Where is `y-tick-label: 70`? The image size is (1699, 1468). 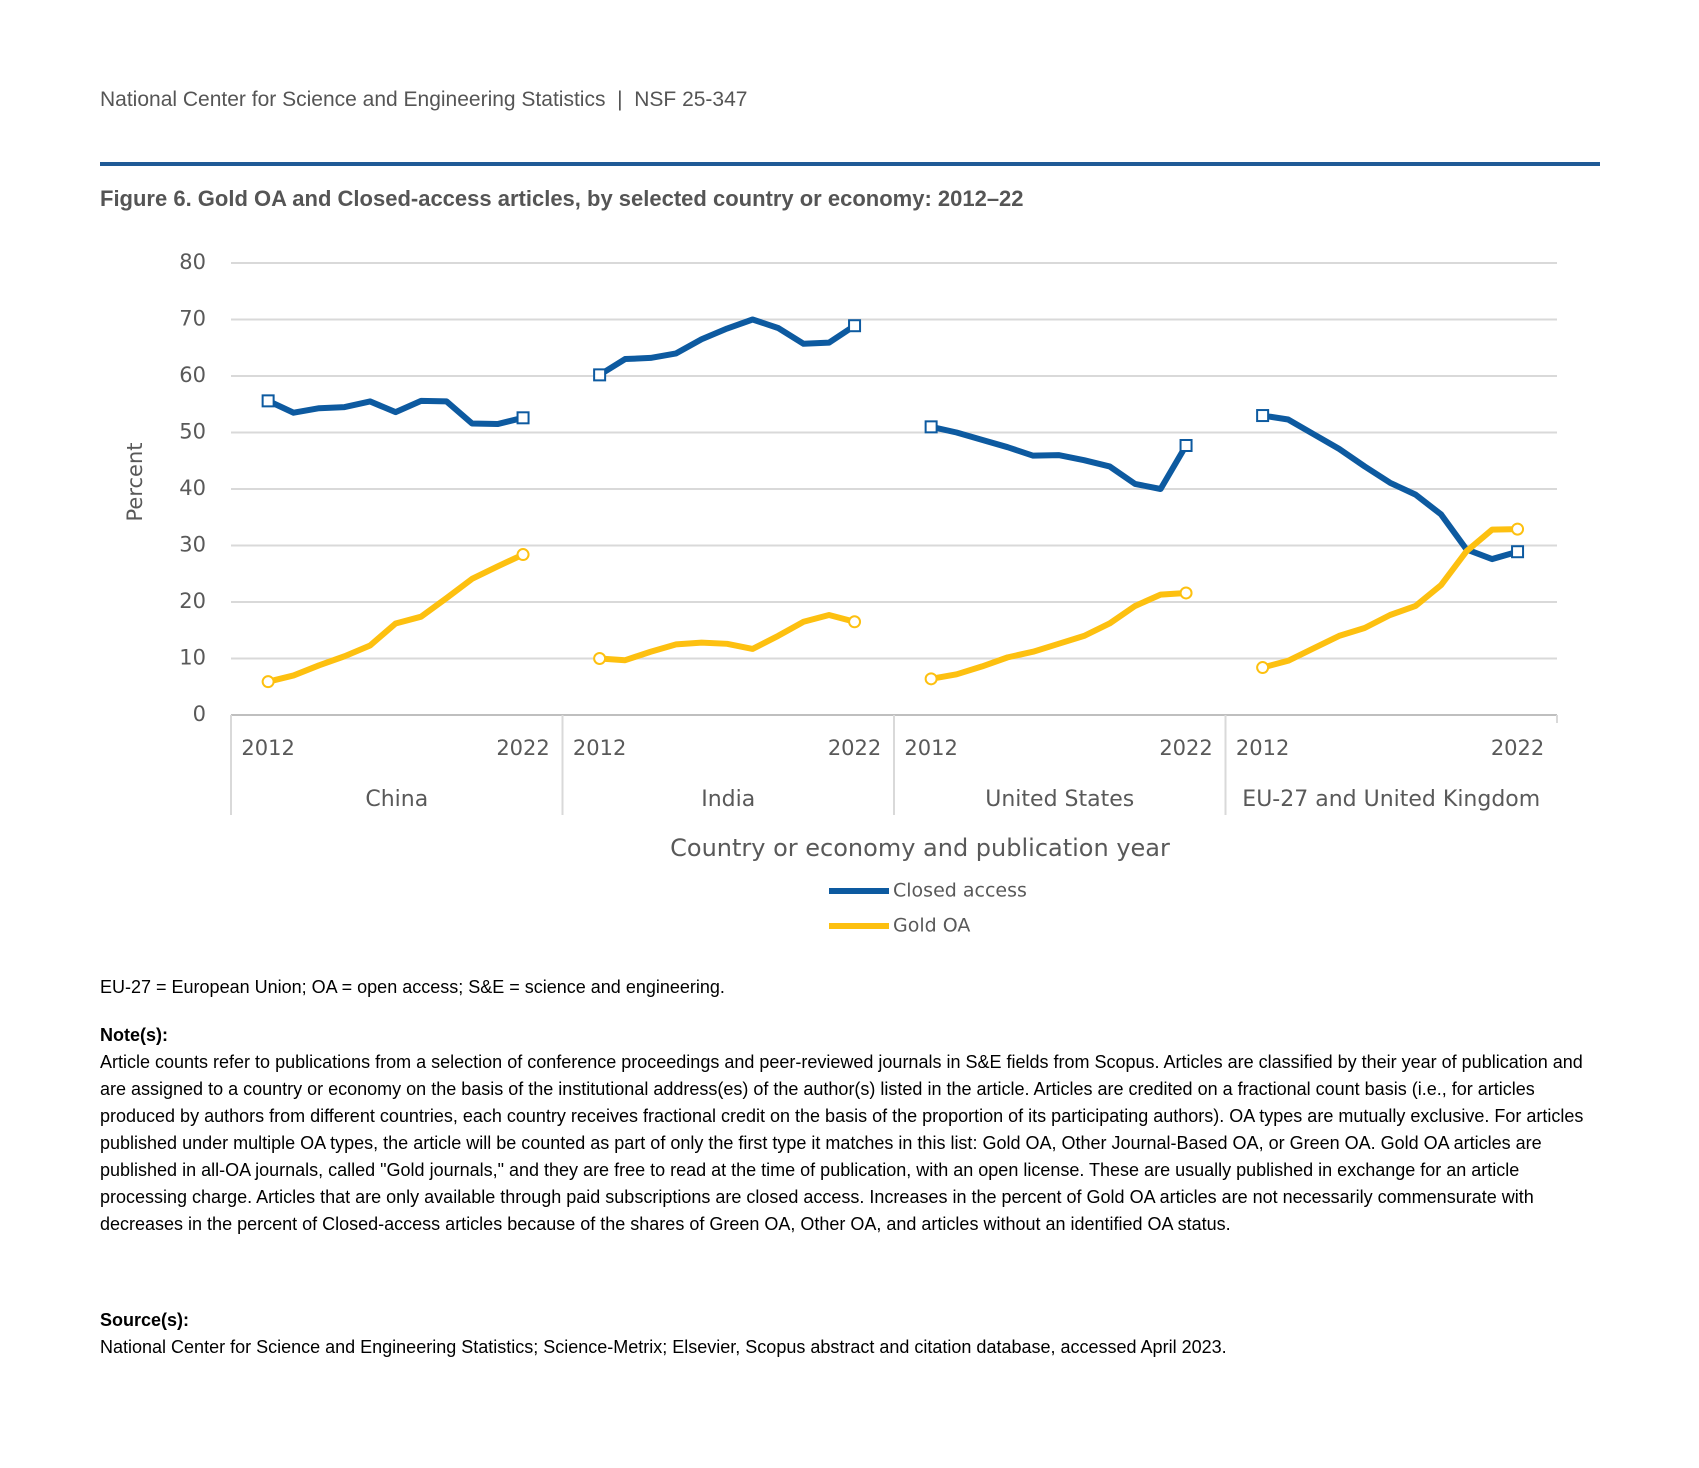 y-tick-label: 70 is located at coordinates (192, 319).